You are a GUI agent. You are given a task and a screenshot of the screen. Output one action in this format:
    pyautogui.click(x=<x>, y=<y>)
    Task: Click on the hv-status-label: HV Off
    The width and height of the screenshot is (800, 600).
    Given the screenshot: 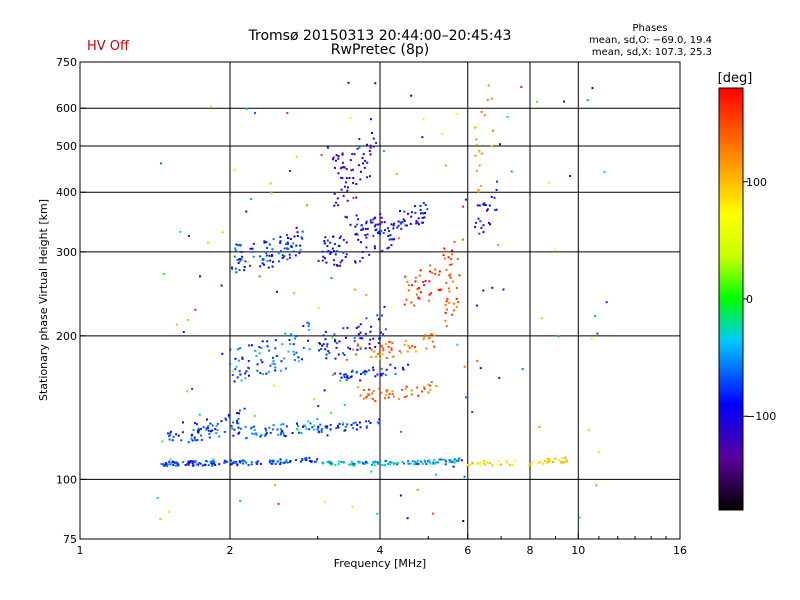 What is the action you would take?
    pyautogui.click(x=108, y=46)
    